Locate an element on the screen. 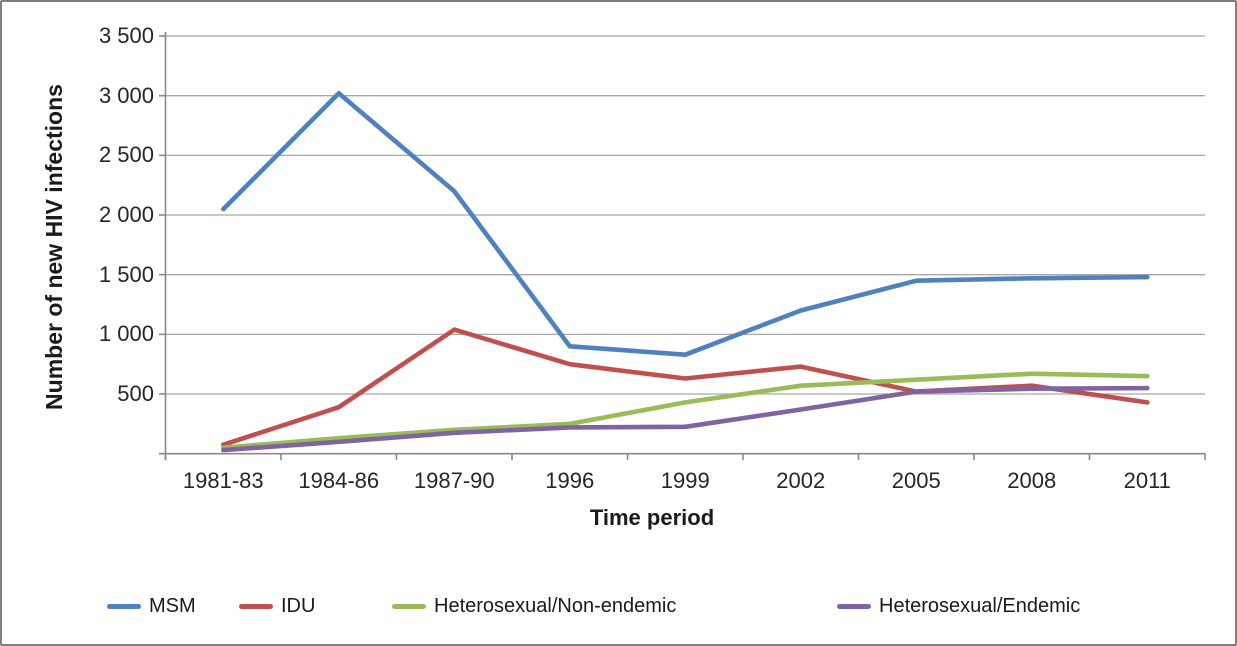 This screenshot has width=1237, height=646. legend-label: Heterosexual/Non-endemic is located at coordinates (555, 606).